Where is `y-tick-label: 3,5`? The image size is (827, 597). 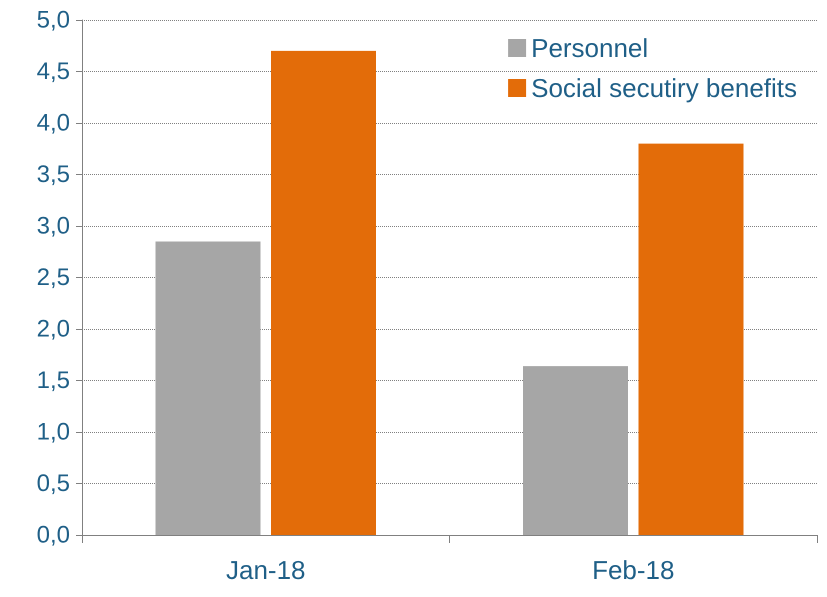 y-tick-label: 3,5 is located at coordinates (53, 174).